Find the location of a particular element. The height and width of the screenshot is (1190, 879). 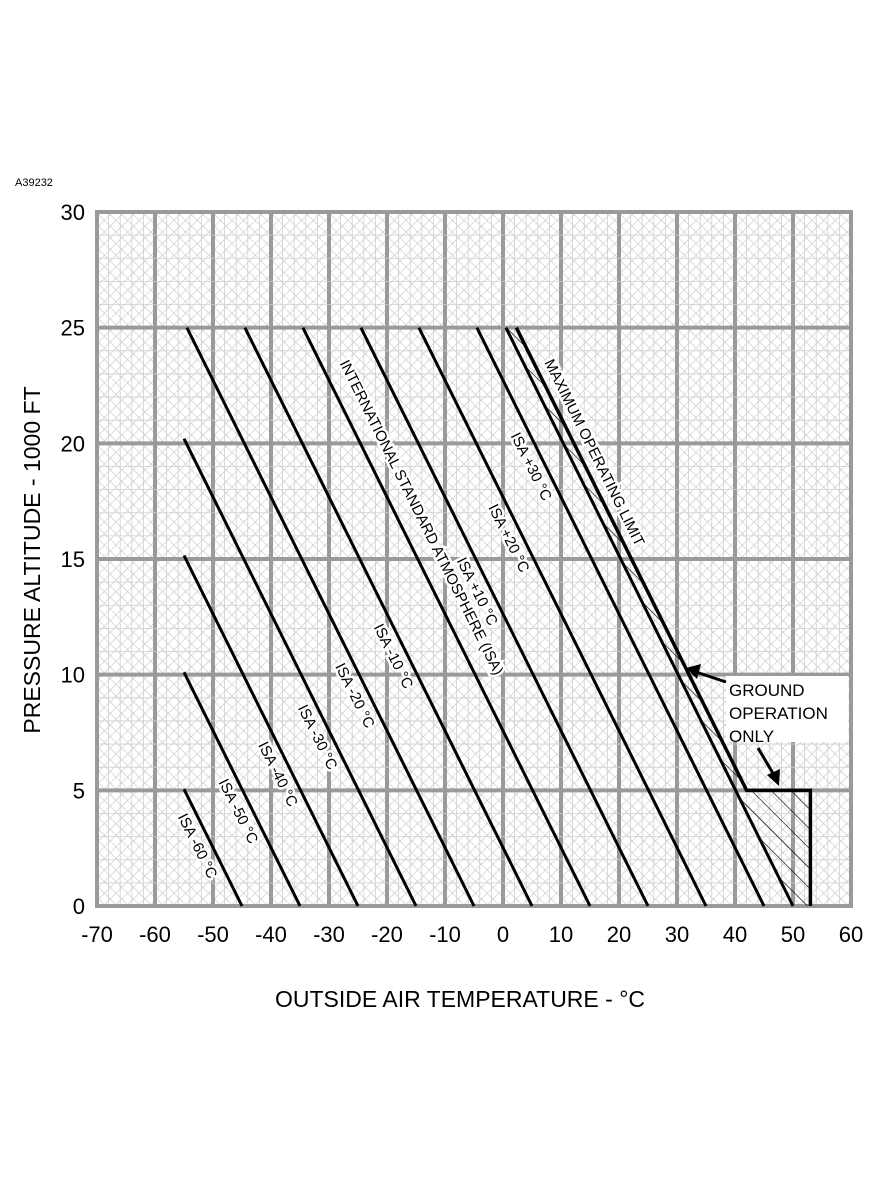

annotation-line-3: ONLY is located at coordinates (751, 736).